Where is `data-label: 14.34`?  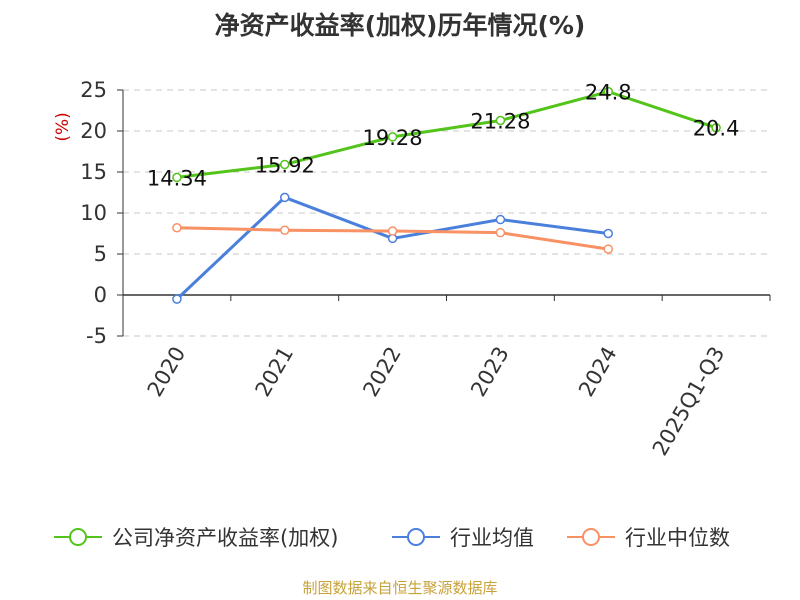
data-label: 14.34 is located at coordinates (177, 178).